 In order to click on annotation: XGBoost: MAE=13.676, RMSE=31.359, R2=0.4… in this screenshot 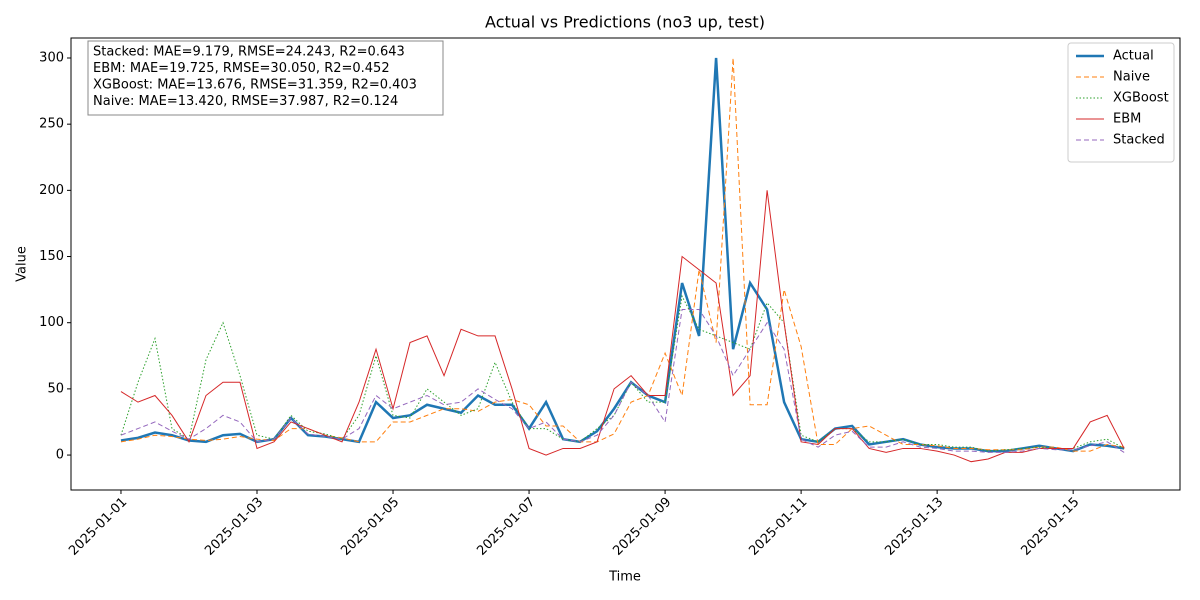, I will do `click(255, 85)`.